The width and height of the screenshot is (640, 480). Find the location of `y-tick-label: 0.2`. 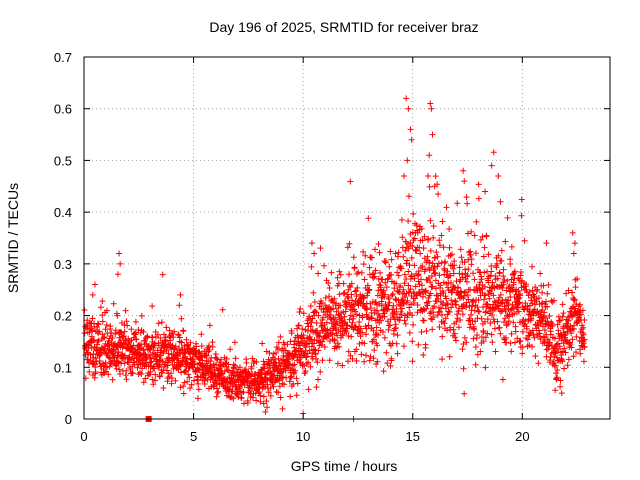

y-tick-label: 0.2 is located at coordinates (63, 316).